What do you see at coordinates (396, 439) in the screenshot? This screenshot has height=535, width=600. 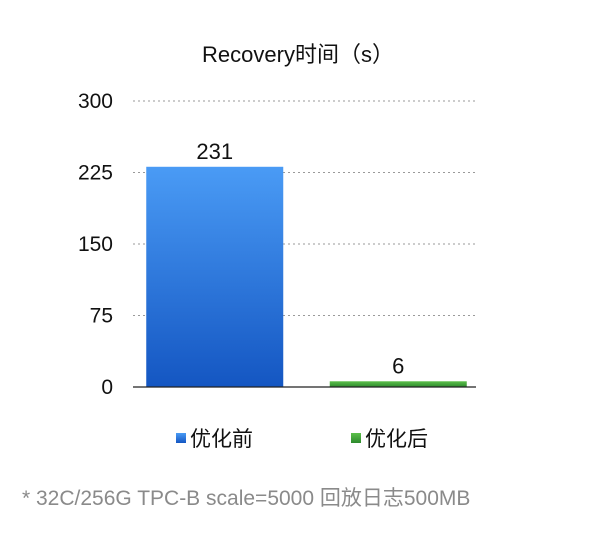 I see `legend-label-2: 优化后` at bounding box center [396, 439].